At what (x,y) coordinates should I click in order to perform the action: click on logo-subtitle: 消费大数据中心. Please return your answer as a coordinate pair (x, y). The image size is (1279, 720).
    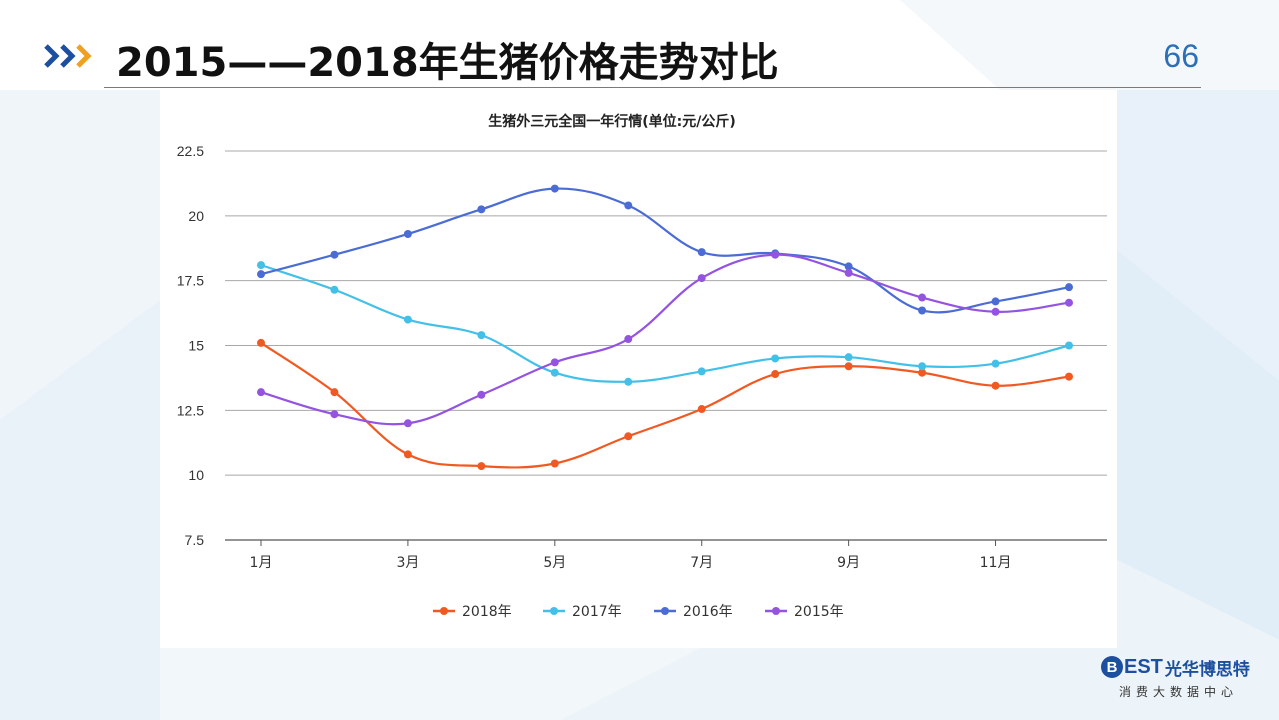
    Looking at the image, I should click on (1179, 692).